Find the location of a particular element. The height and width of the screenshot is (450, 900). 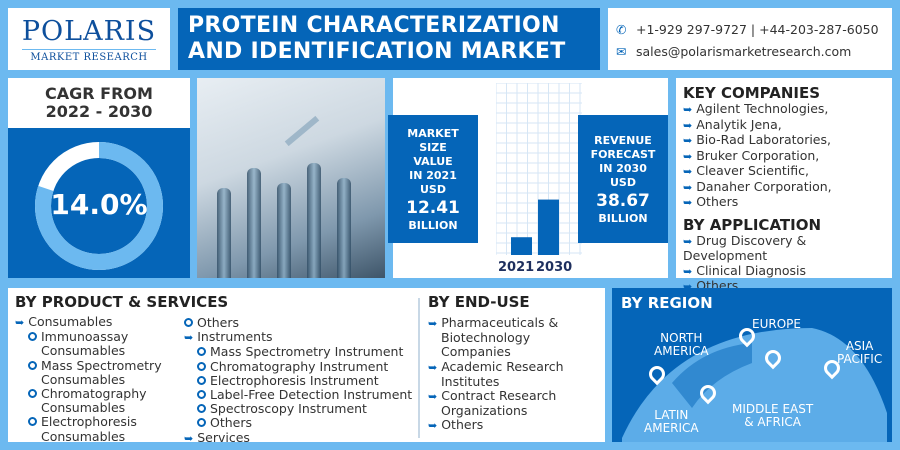

title-line-2: AND IDENTIFICATION MARKET is located at coordinates (377, 51).